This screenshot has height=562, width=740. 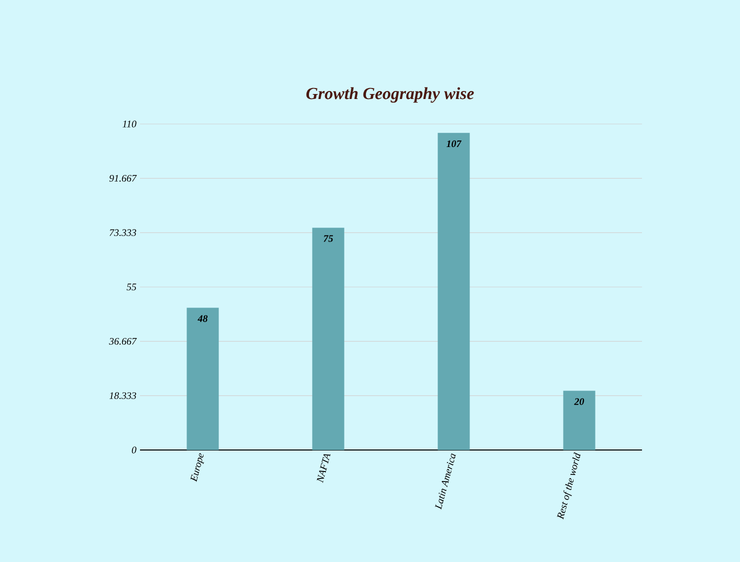 I want to click on x-tick-label: NAFTA, so click(x=323, y=469).